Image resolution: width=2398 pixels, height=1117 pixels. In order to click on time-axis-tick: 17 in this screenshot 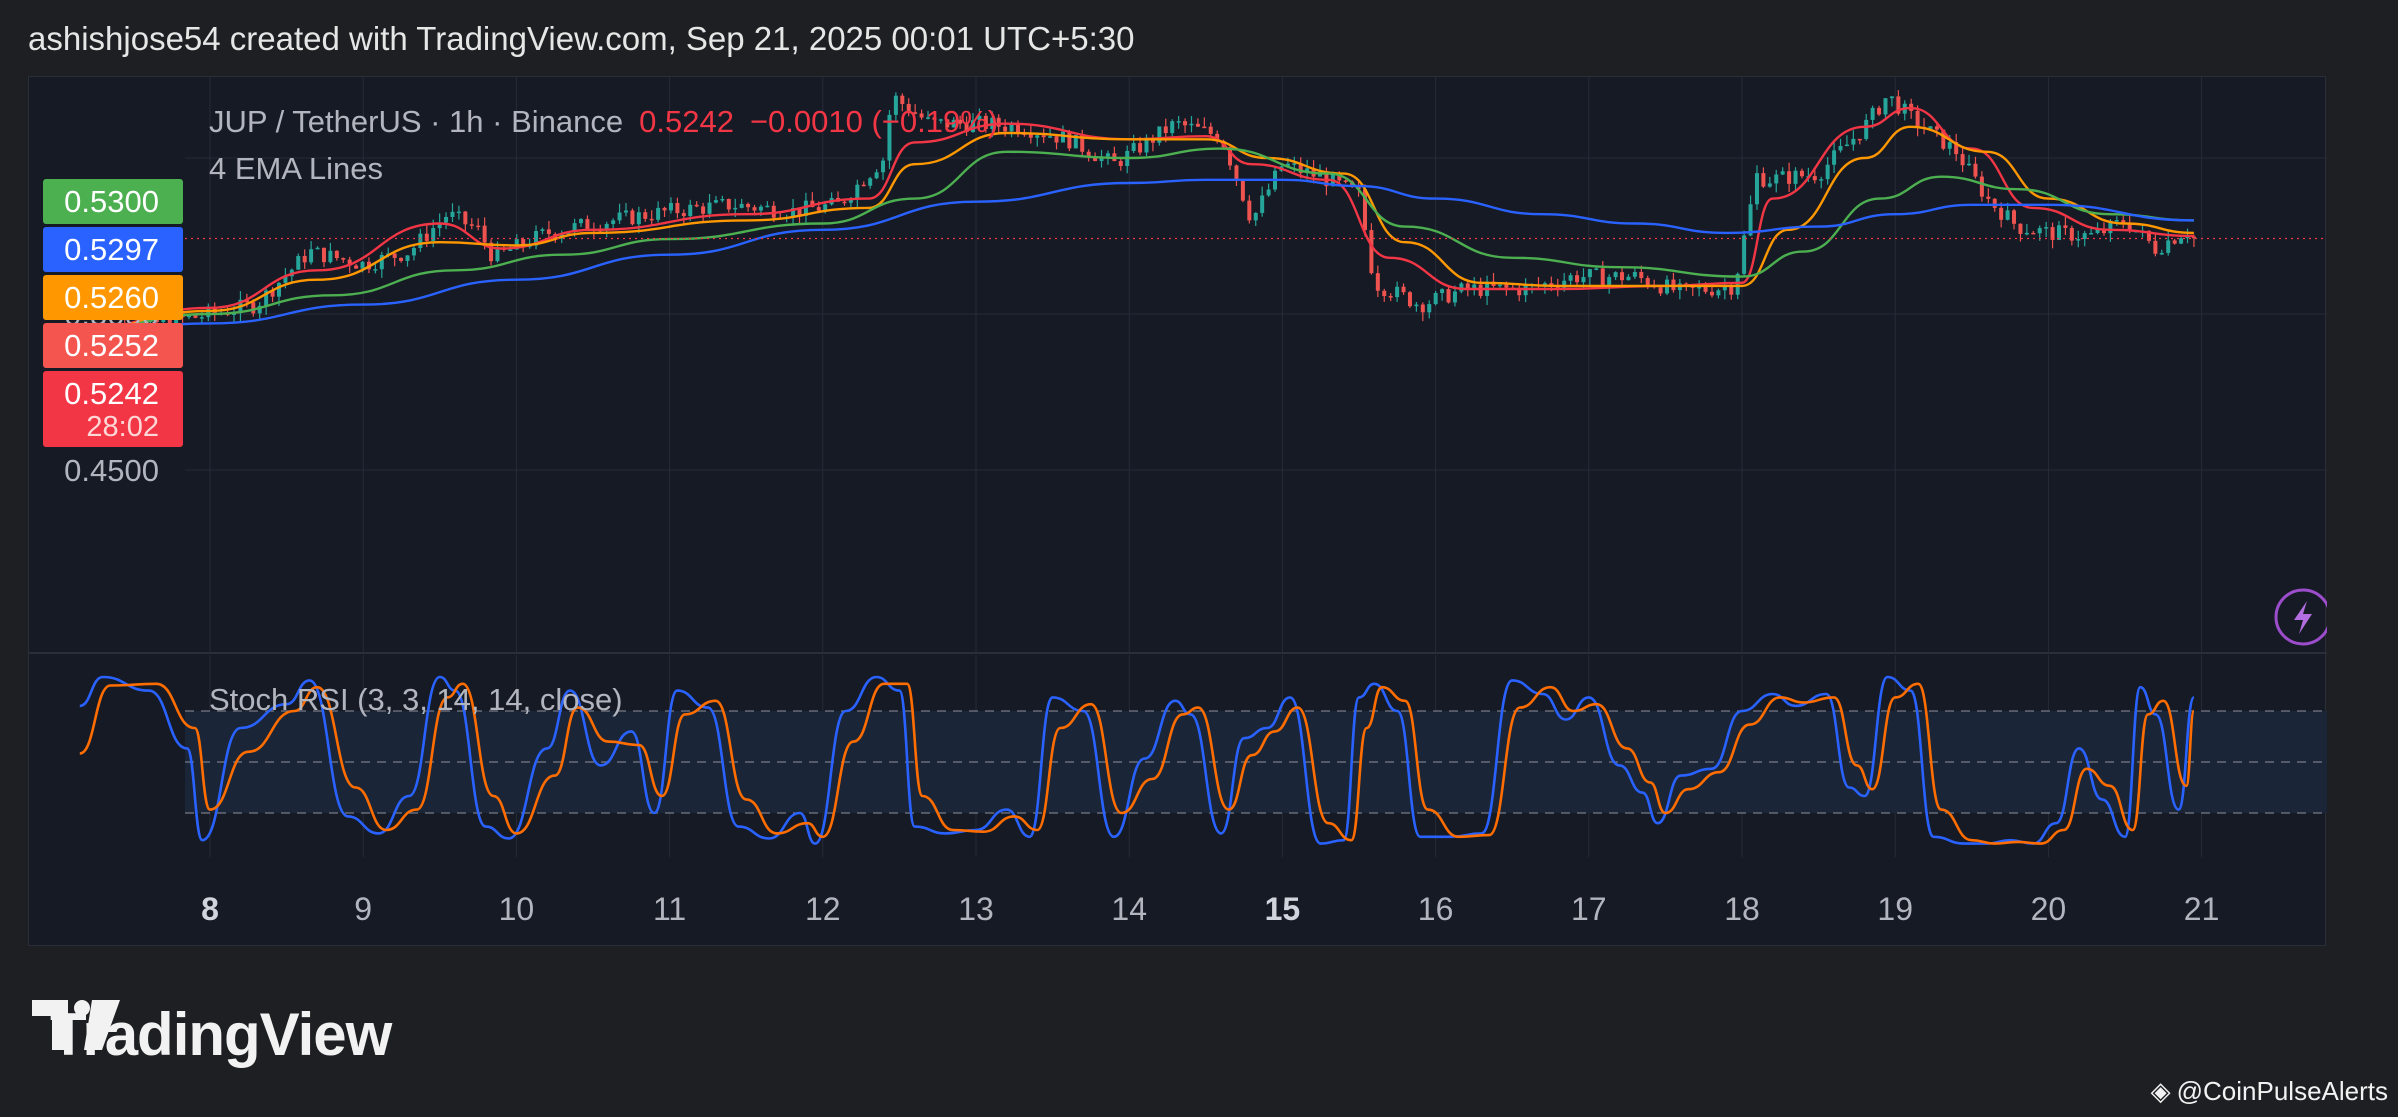, I will do `click(1589, 909)`.